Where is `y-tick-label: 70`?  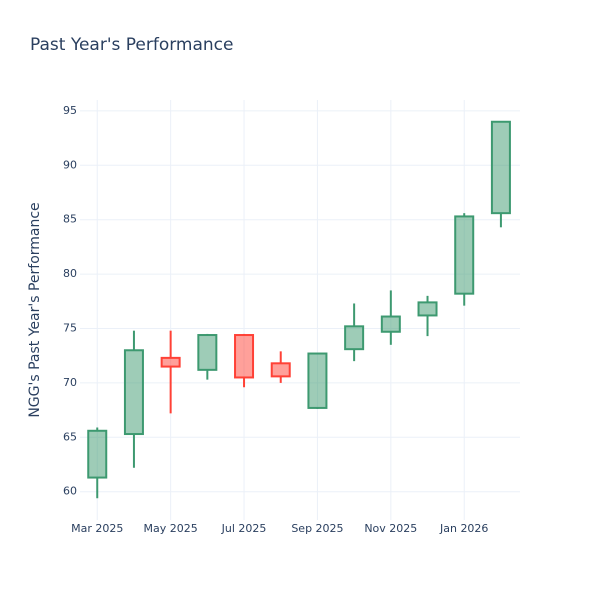
y-tick-label: 70 is located at coordinates (70, 382).